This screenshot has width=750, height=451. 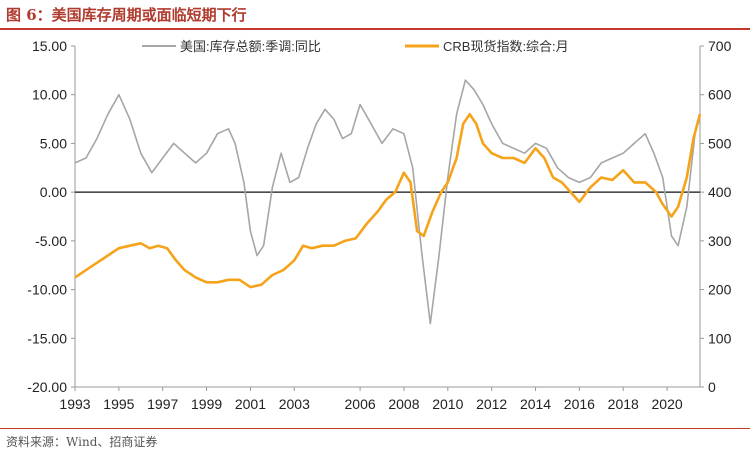 I want to click on x-tick-label: 1999, so click(x=206, y=404).